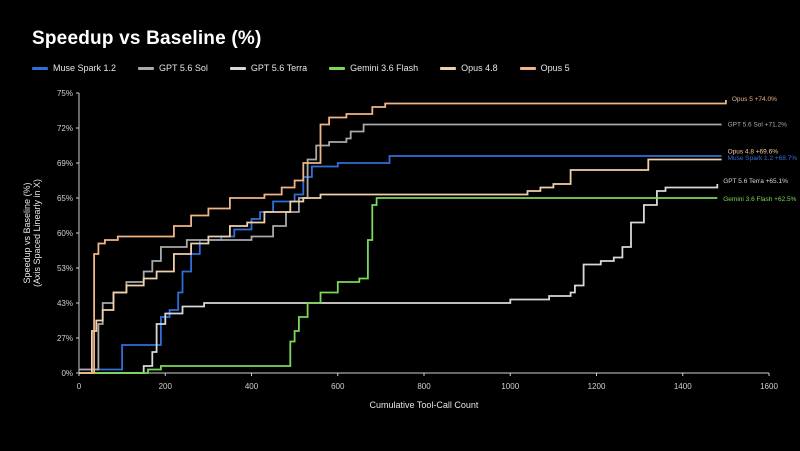  I want to click on series-end-label: Opus 5 +74.0%, so click(754, 99).